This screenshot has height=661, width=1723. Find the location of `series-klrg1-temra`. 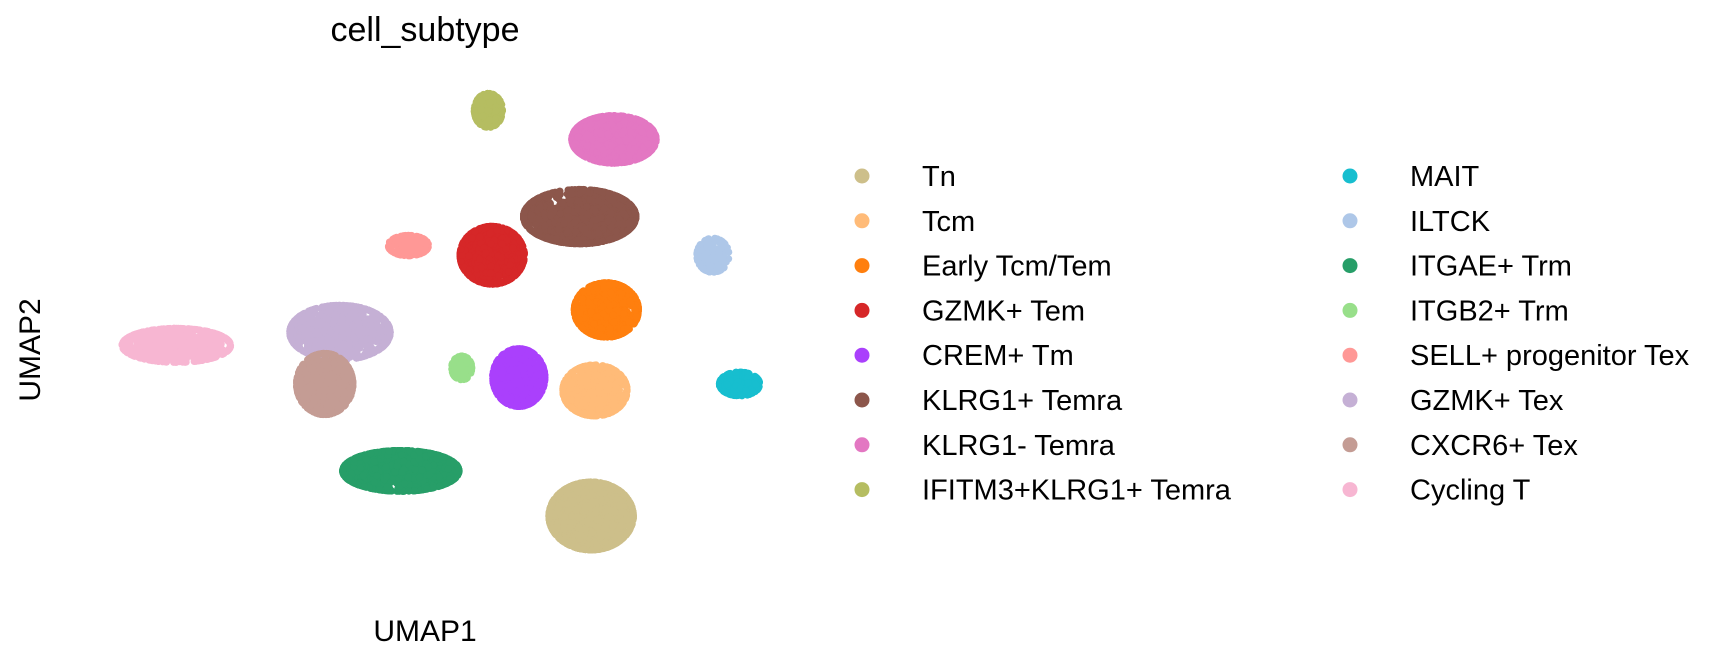

series-klrg1-temra is located at coordinates (580, 216).